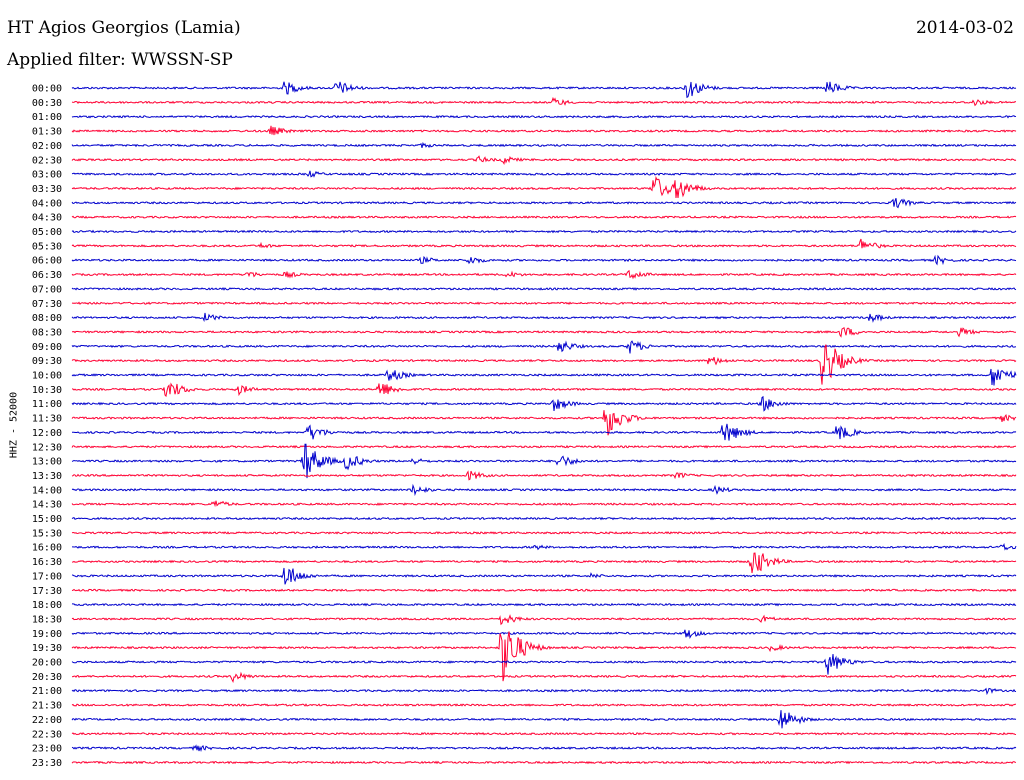 This screenshot has height=780, width=1024. I want to click on date-label: 2014-03-02, so click(964, 28).